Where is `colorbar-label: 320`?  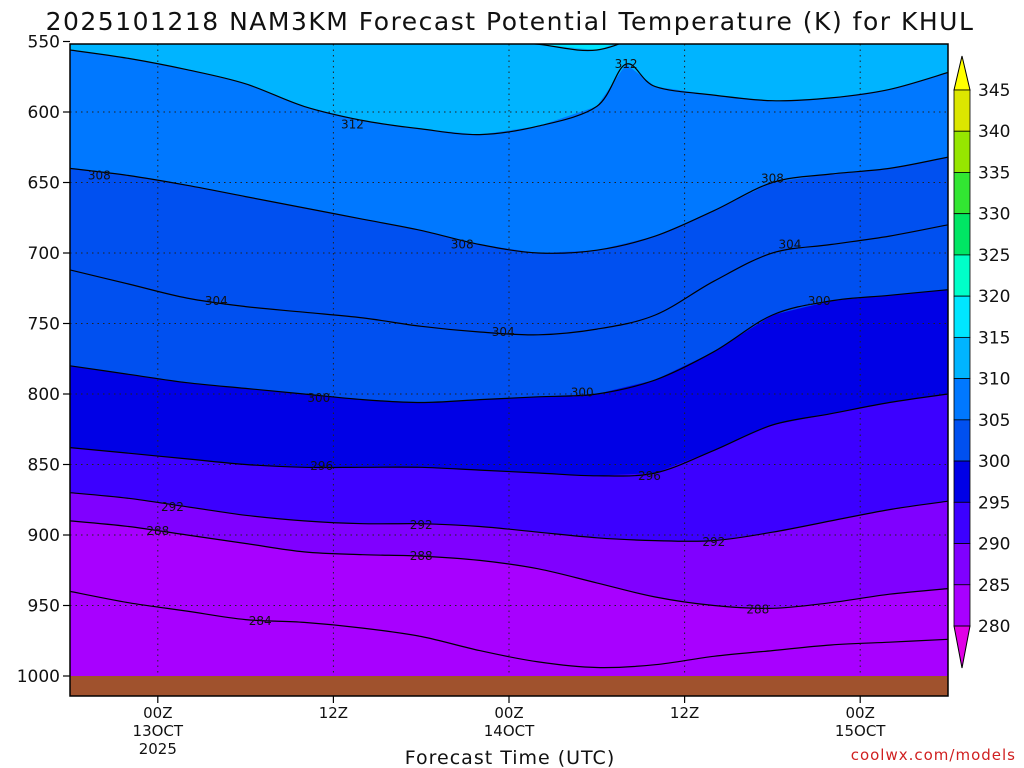
colorbar-label: 320 is located at coordinates (994, 297).